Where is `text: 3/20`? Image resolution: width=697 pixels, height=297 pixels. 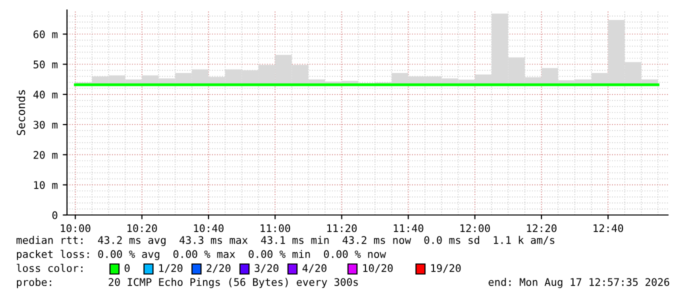 text: 3/20 is located at coordinates (266, 268).